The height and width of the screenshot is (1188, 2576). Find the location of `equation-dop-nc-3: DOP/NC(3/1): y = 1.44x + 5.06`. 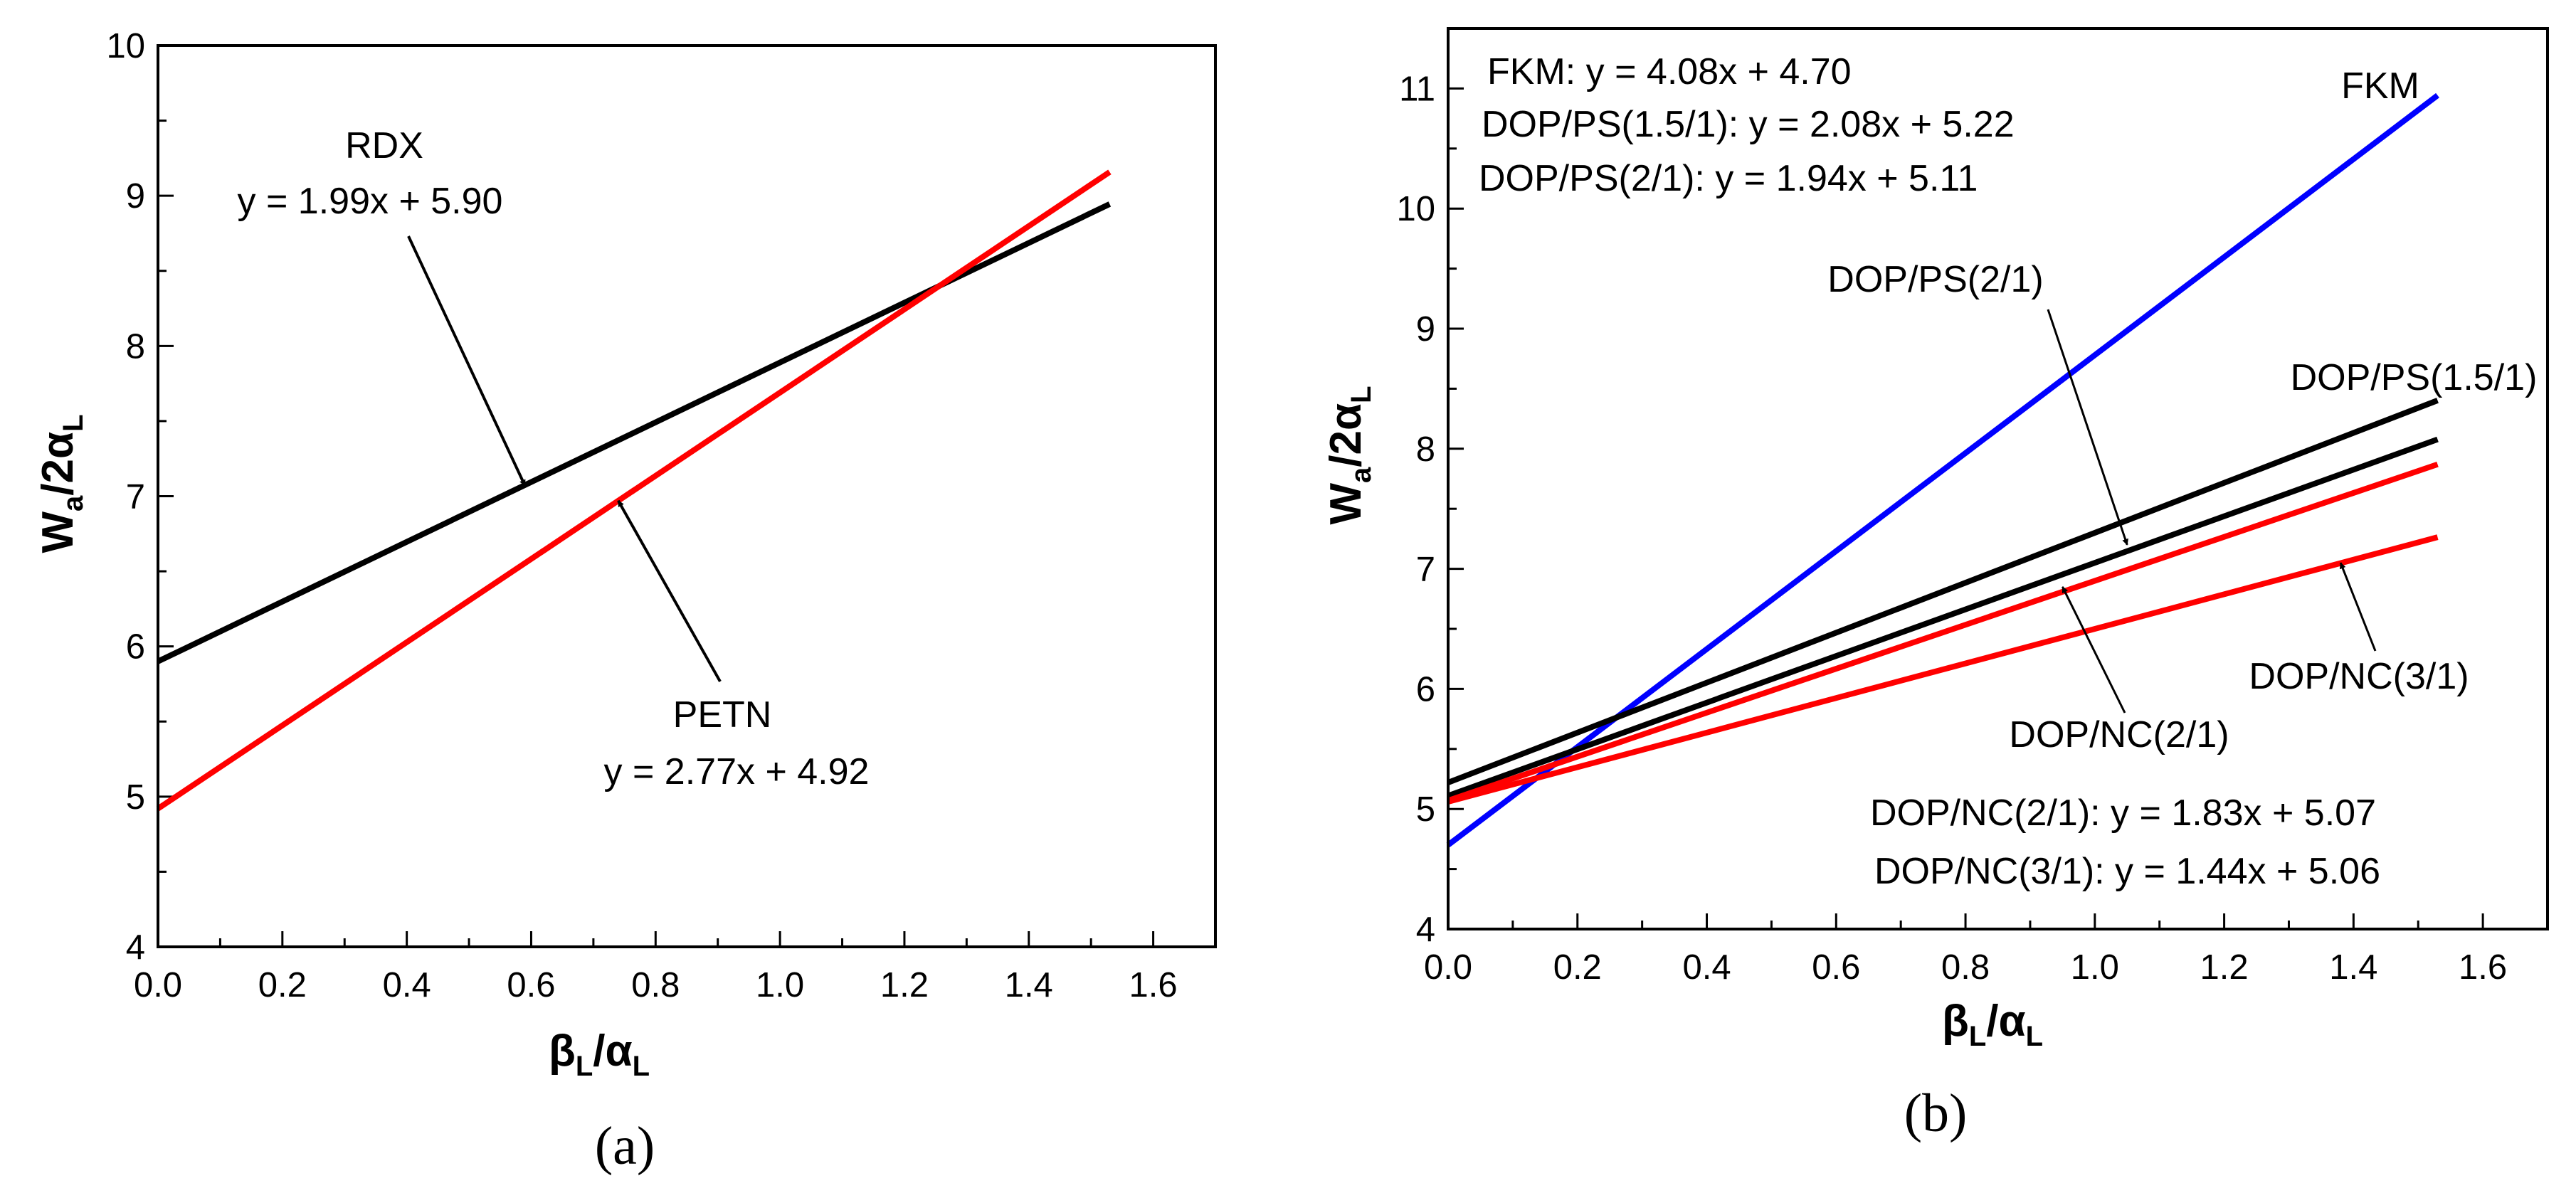

equation-dop-nc-3: DOP/NC(3/1): y = 1.44x + 5.06 is located at coordinates (2127, 871).